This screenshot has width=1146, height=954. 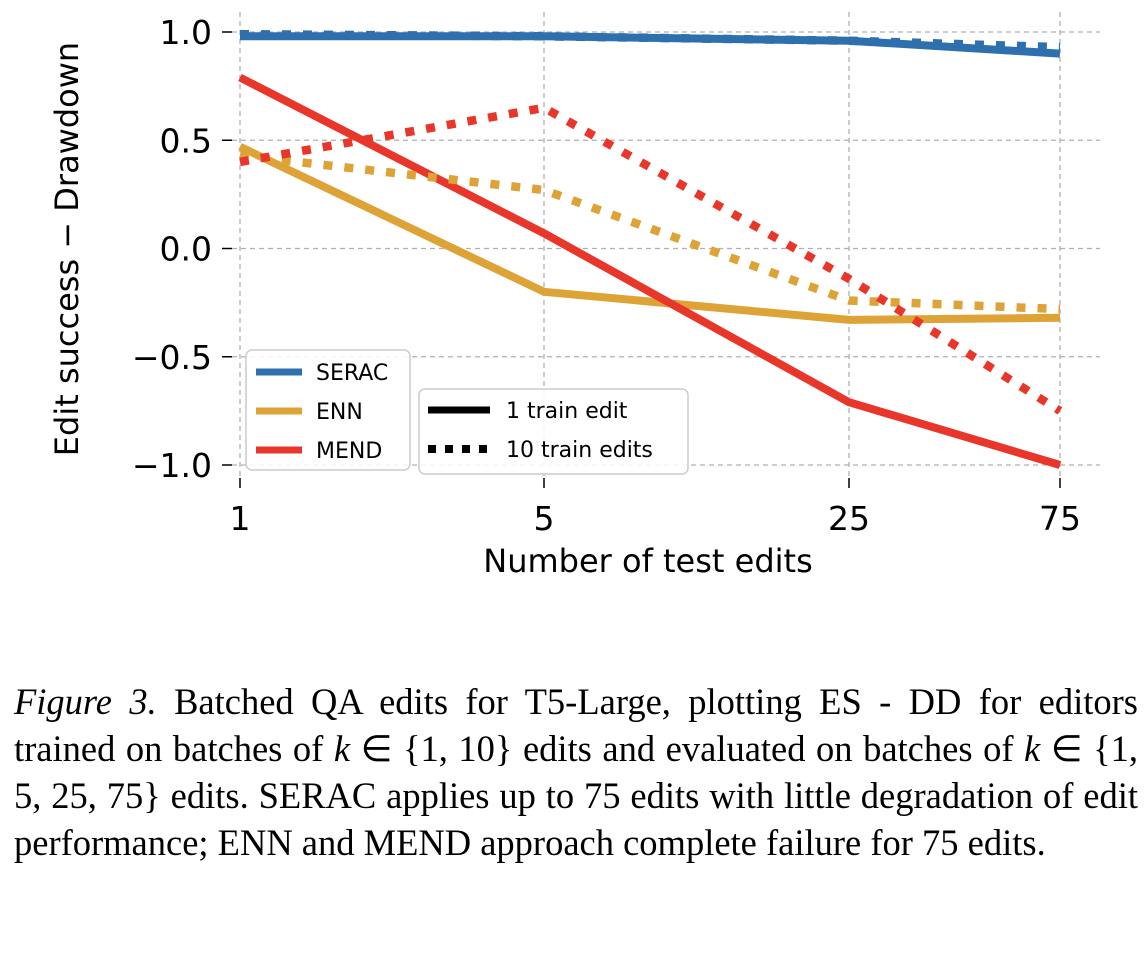 What do you see at coordinates (342, 748) in the screenshot?
I see `caption-math-1-var: k` at bounding box center [342, 748].